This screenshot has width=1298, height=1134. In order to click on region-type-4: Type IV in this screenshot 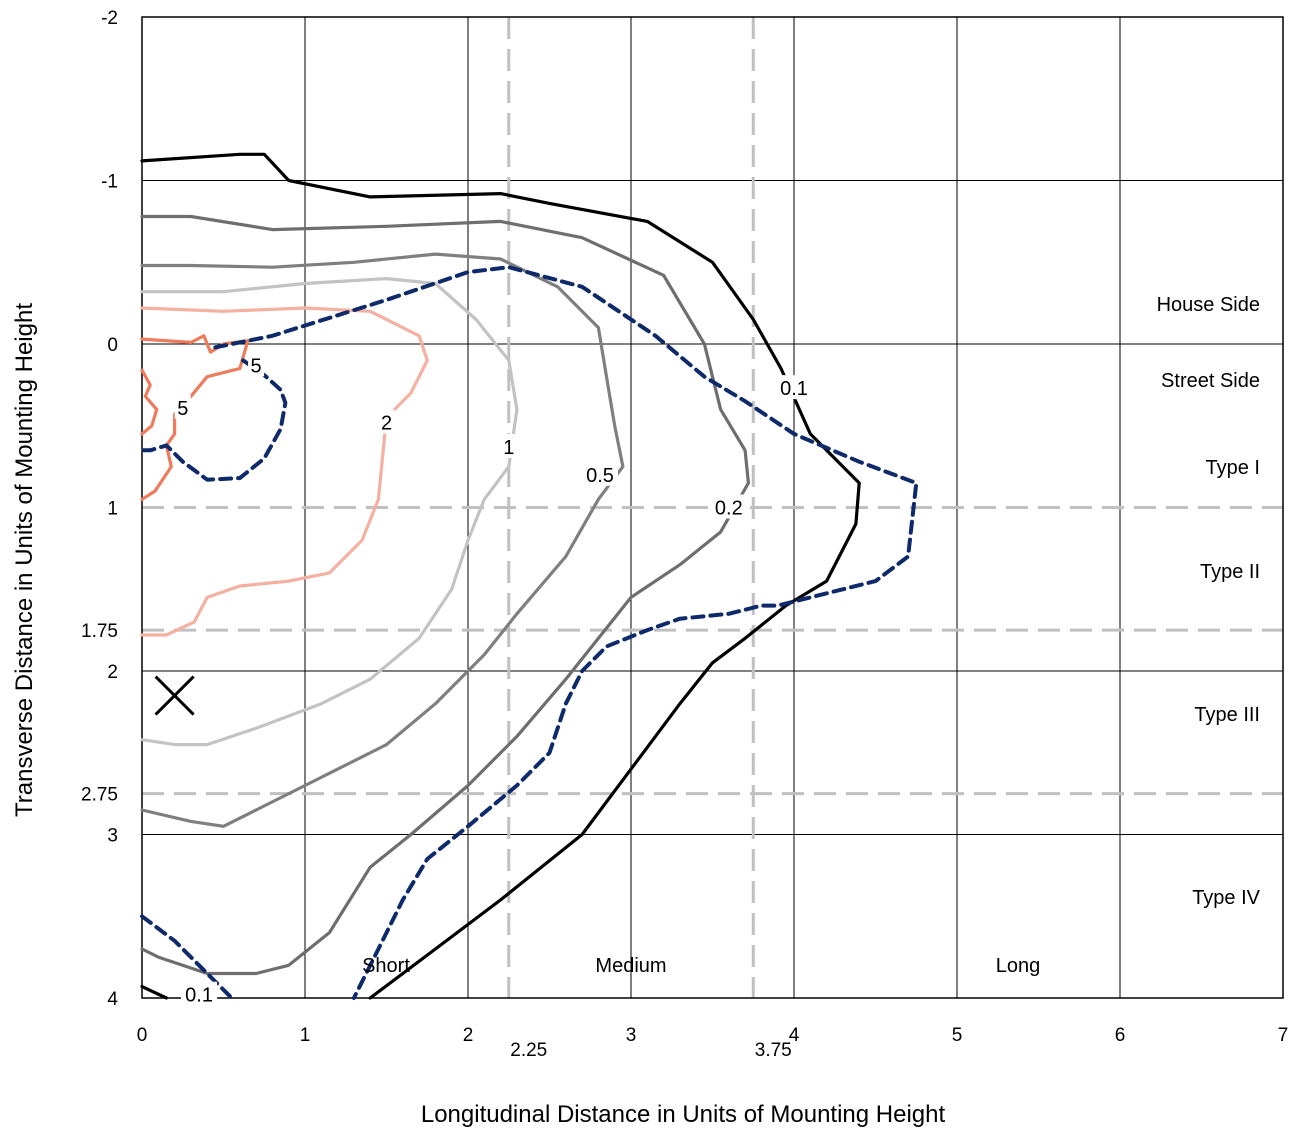, I will do `click(1226, 898)`.